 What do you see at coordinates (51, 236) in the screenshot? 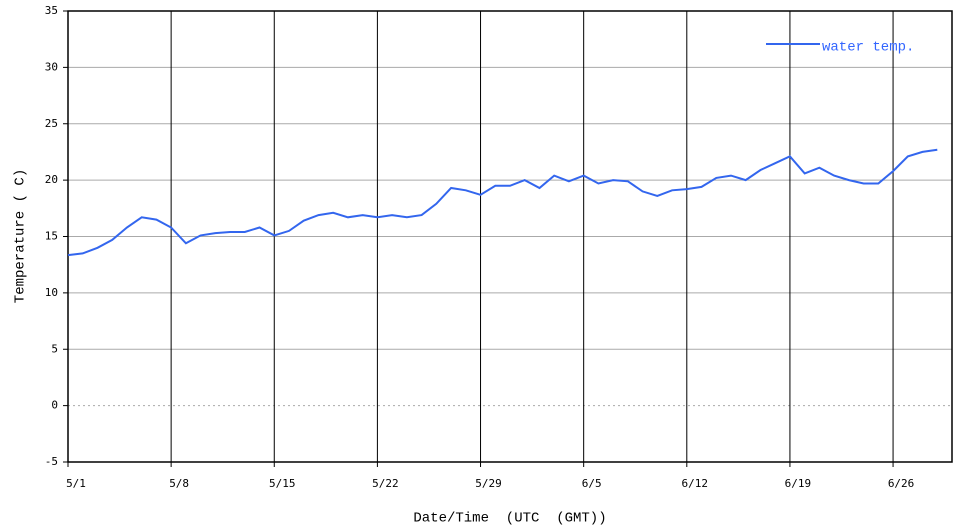
I see `y-tick-label: 15` at bounding box center [51, 236].